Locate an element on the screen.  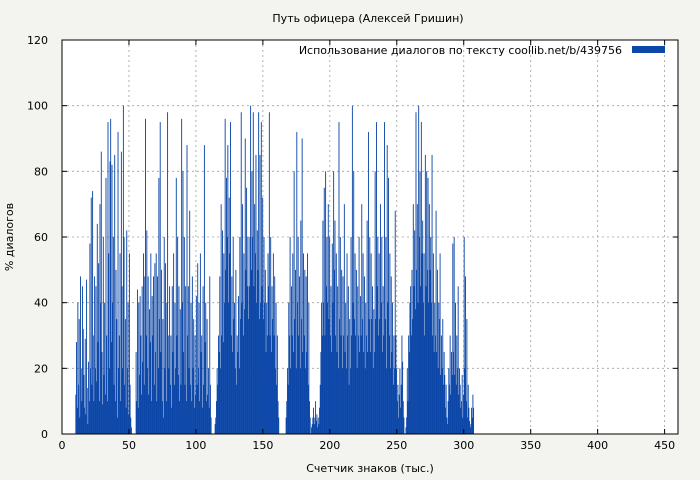
x-axis-label: Счетчик знаков (тыс.) is located at coordinates (370, 468).